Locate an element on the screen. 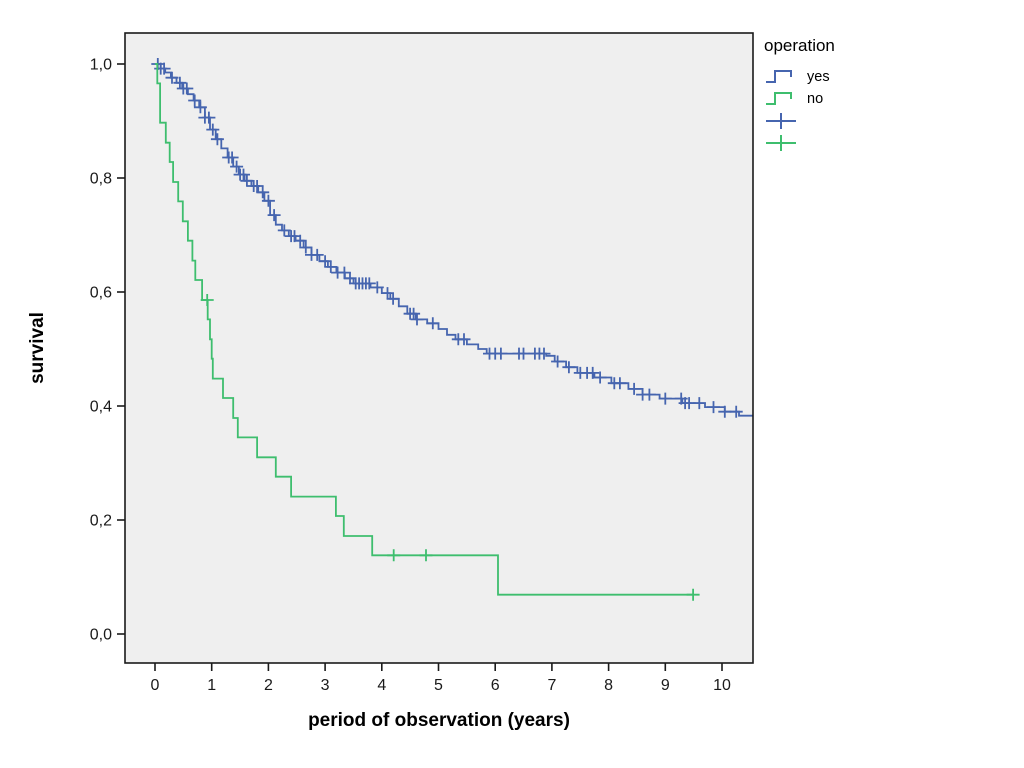  legend: operation yes no is located at coordinates (889, 95).